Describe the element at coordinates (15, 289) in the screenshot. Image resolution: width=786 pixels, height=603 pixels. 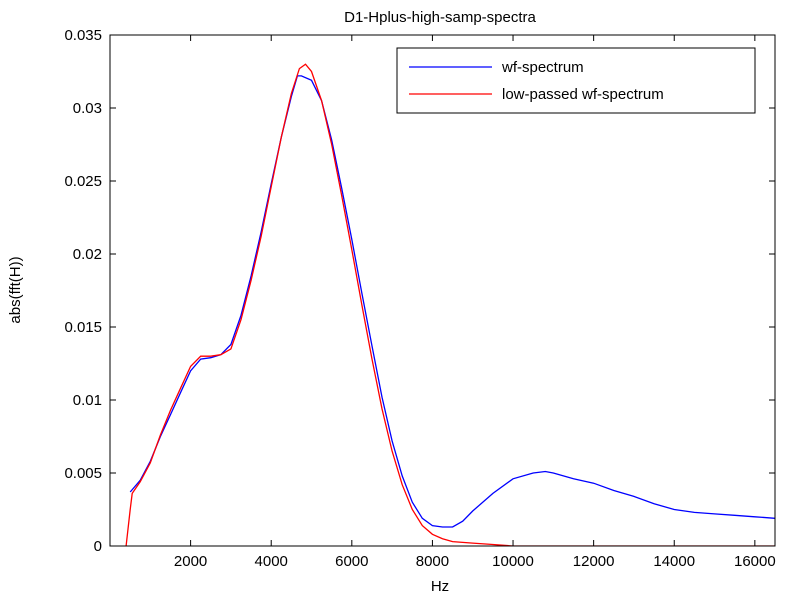
I see `y-axis-label: abs(fft(H))` at that location.